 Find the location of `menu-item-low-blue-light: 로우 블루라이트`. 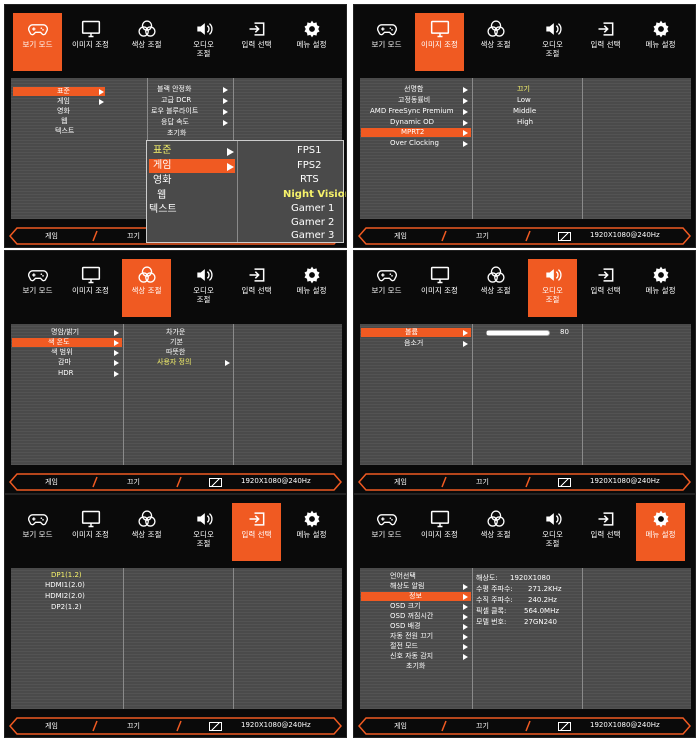

menu-item-low-blue-light: 로우 블루라이트 is located at coordinates (175, 111).